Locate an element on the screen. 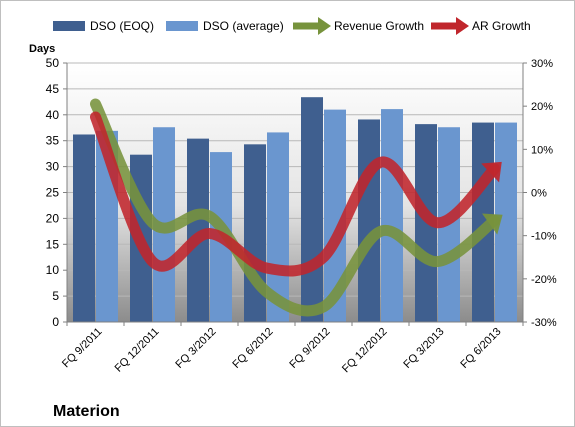 The height and width of the screenshot is (427, 575). y-tick-label: 0 is located at coordinates (55, 322).